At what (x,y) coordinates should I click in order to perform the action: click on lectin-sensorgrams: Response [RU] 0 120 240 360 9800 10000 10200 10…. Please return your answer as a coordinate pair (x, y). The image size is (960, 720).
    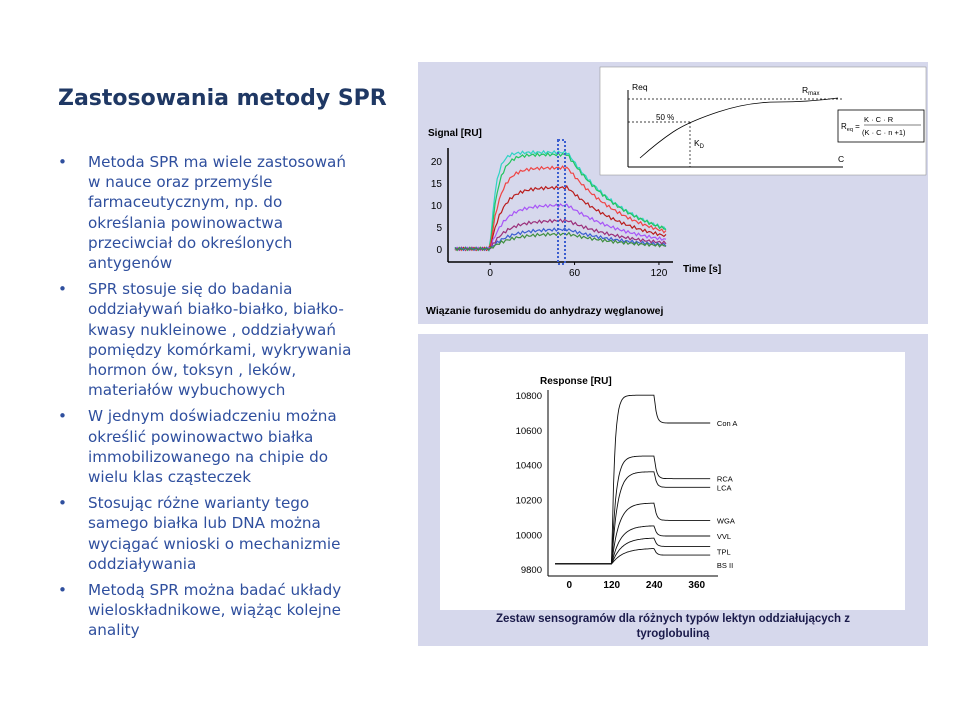
    Looking at the image, I should click on (673, 508).